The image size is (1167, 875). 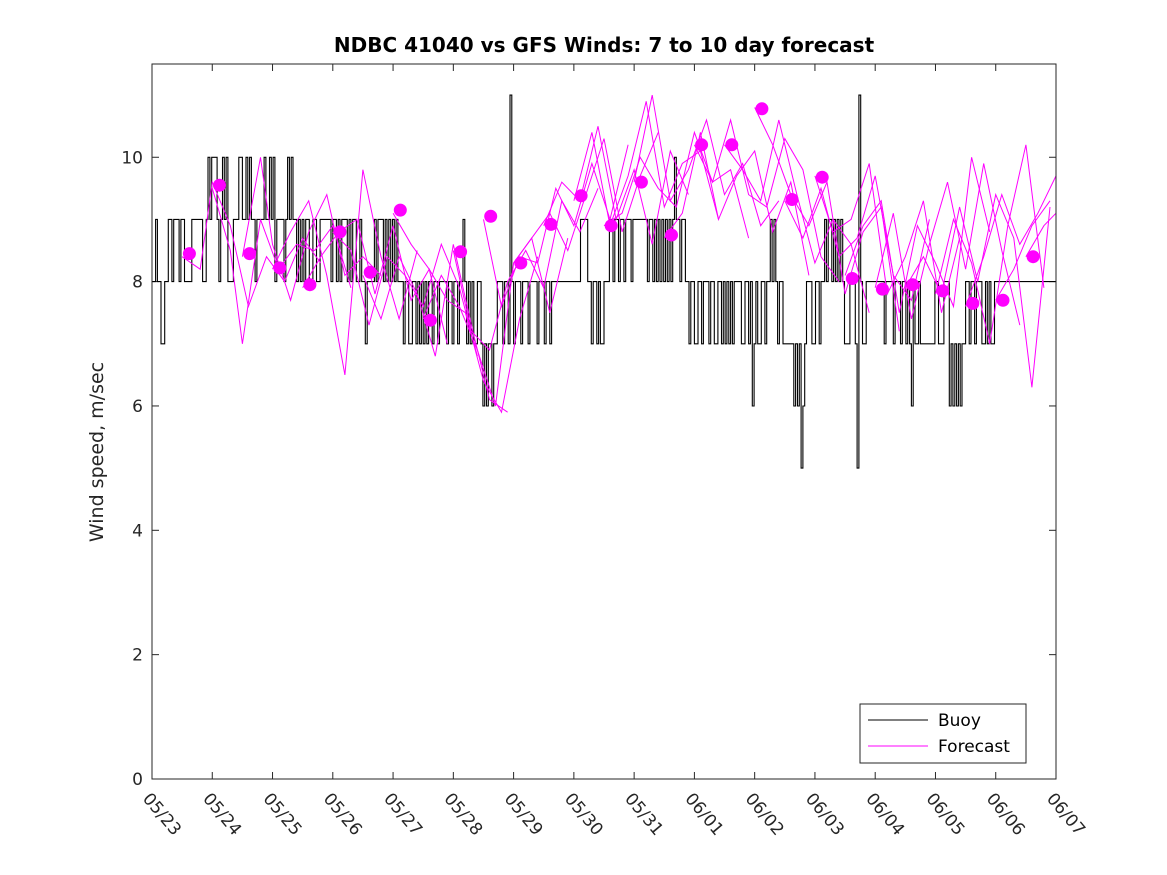 I want to click on y-tick-label: 8, so click(x=137, y=283).